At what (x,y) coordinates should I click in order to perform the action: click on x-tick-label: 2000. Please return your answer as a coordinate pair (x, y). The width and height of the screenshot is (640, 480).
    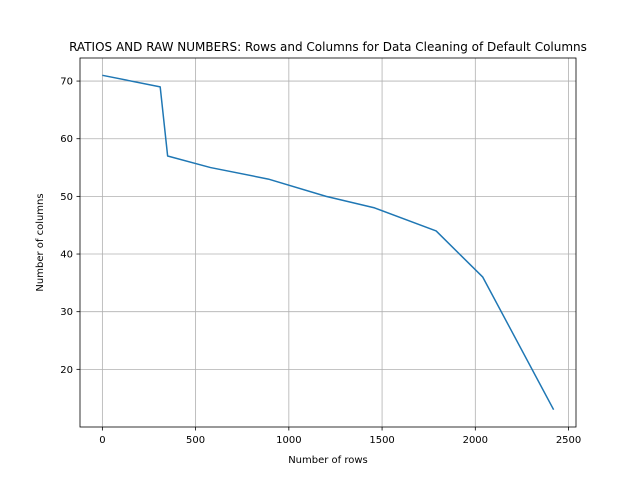
    Looking at the image, I should click on (475, 440).